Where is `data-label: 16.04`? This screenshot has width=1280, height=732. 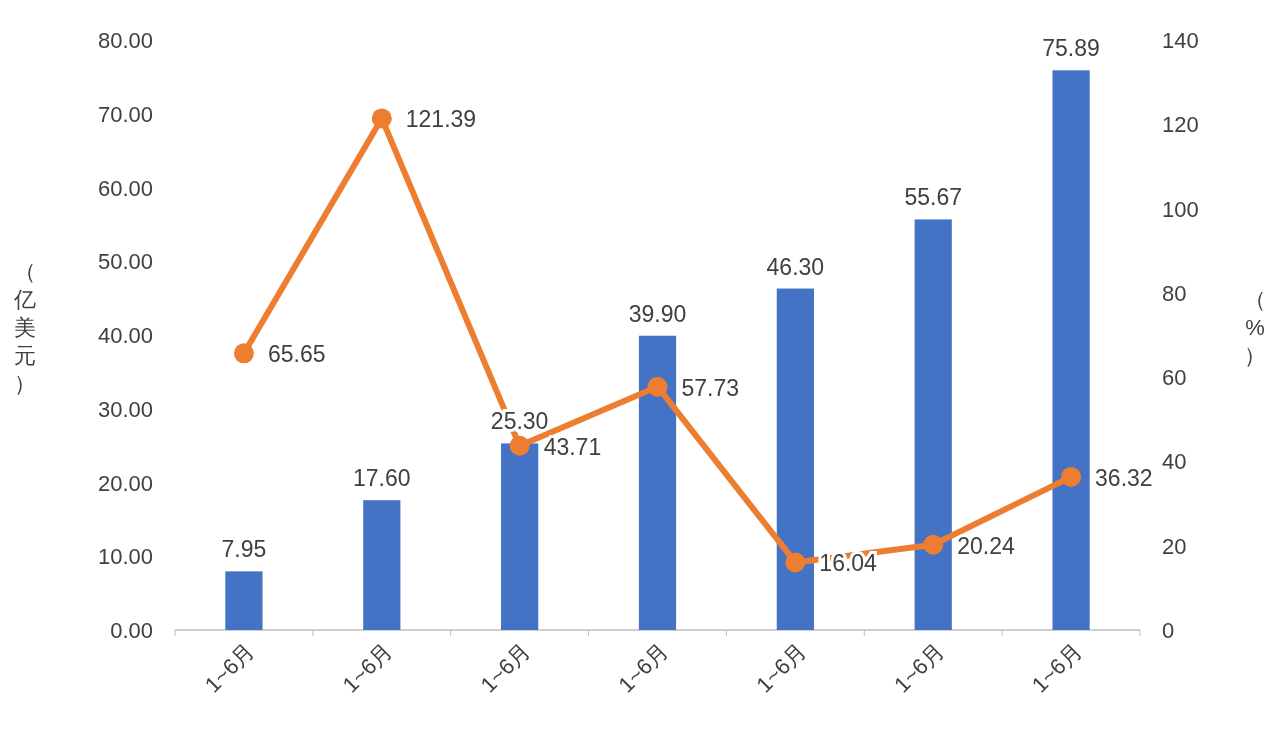
data-label: 16.04 is located at coordinates (848, 563).